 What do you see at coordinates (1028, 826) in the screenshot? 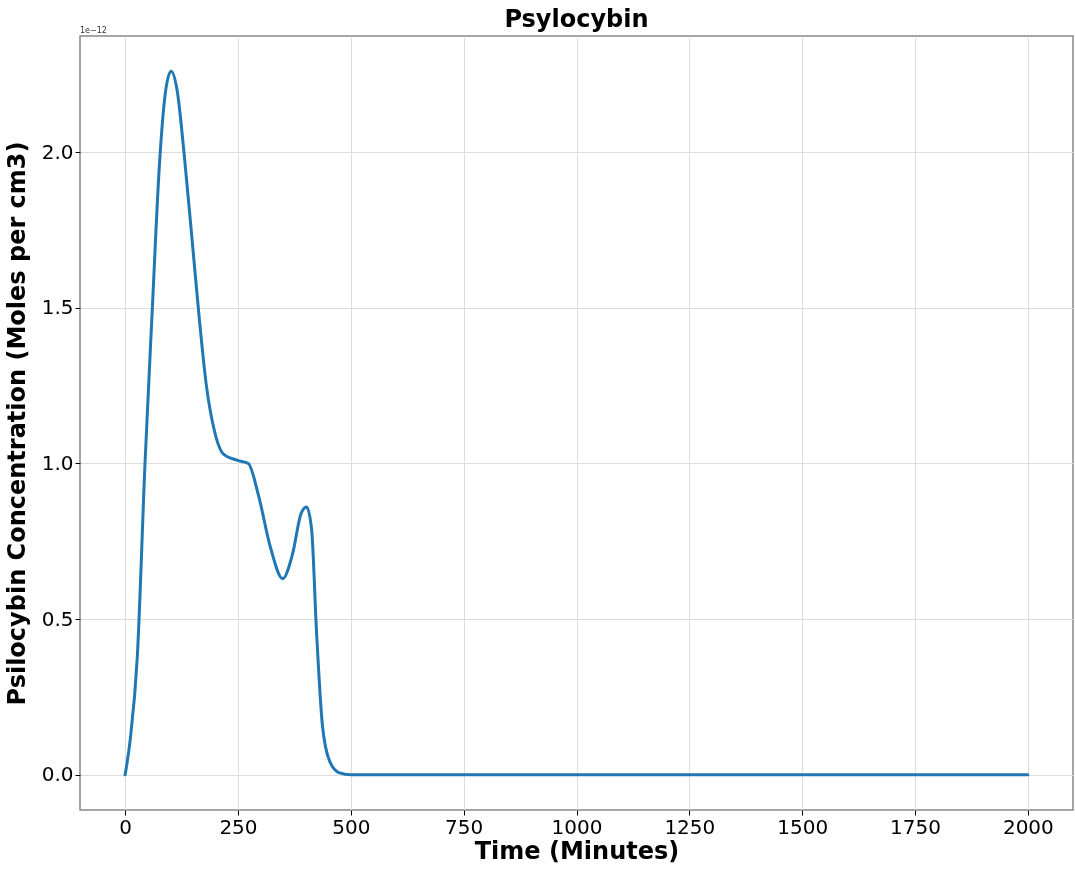
I see `x-tick-label: 2000` at bounding box center [1028, 826].